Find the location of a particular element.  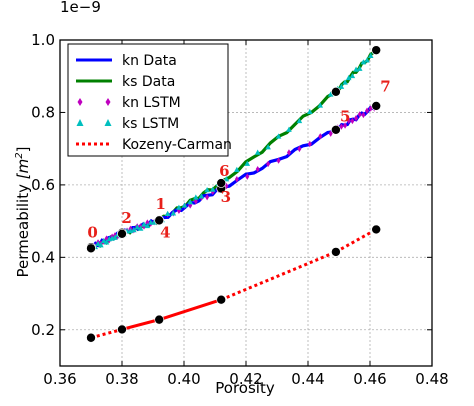

x-axis-label: Porosity is located at coordinates (245, 388).